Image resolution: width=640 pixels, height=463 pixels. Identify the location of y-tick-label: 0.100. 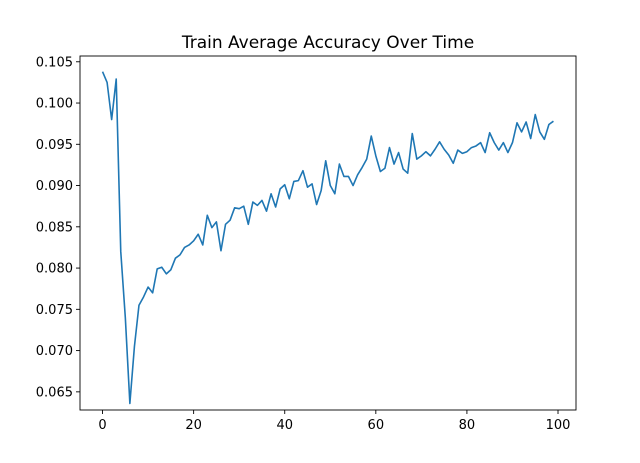
(54, 104).